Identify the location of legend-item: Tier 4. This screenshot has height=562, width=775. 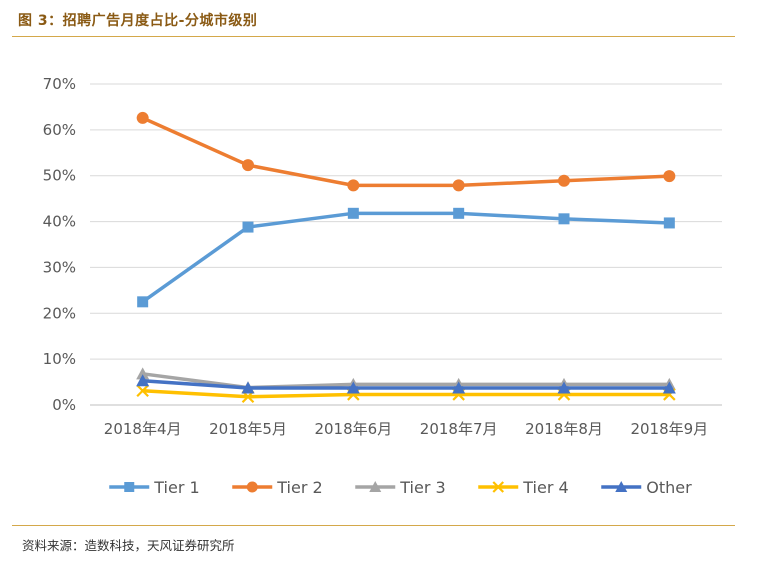
(523, 487).